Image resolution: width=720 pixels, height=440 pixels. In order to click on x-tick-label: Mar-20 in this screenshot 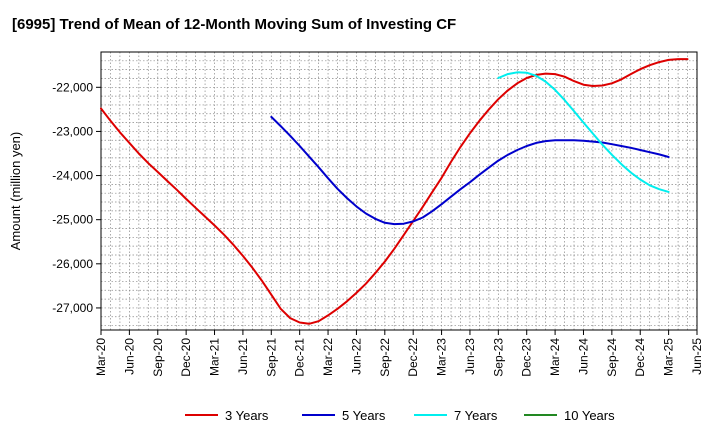, I will do `click(101, 357)`.